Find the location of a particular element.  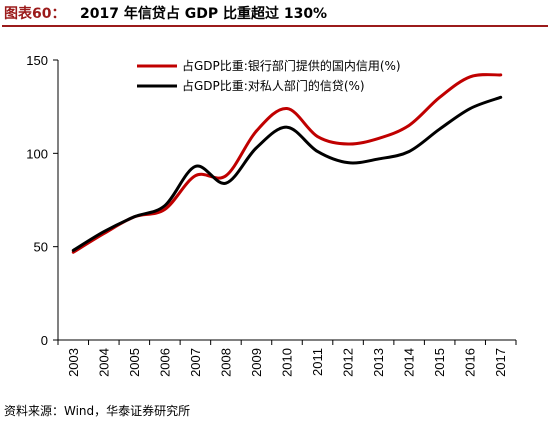

legend-label-2: 占GDP比重:对私人部门的信贷(%) is located at coordinates (273, 85).